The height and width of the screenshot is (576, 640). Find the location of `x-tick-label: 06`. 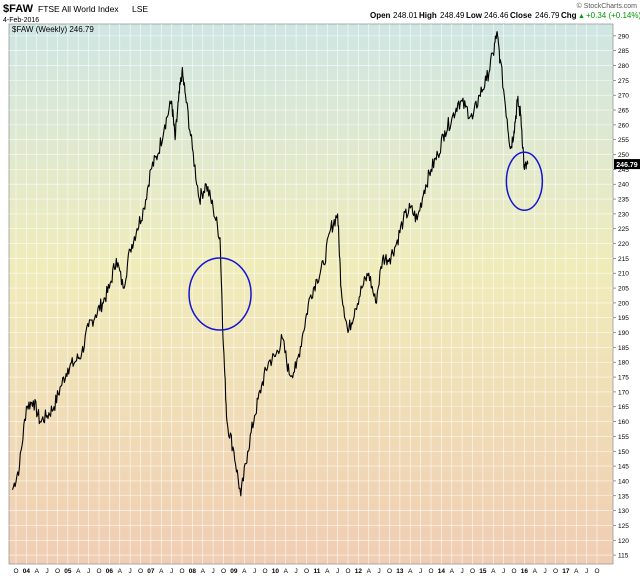

x-tick-label: 06 is located at coordinates (110, 571).